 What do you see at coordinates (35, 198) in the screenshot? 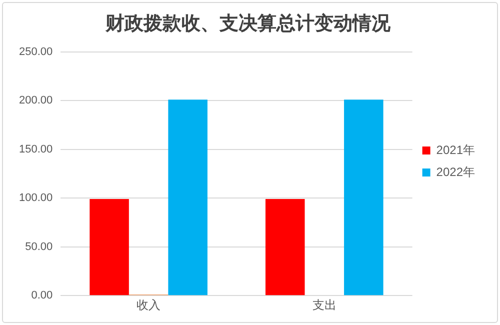
I see `y-tick-label: 100.00` at bounding box center [35, 198].